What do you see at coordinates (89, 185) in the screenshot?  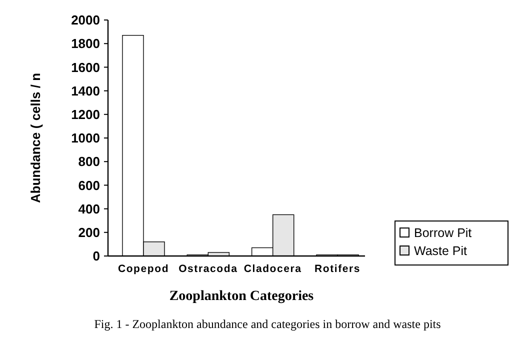 I see `y-tick-label: 600` at bounding box center [89, 185].